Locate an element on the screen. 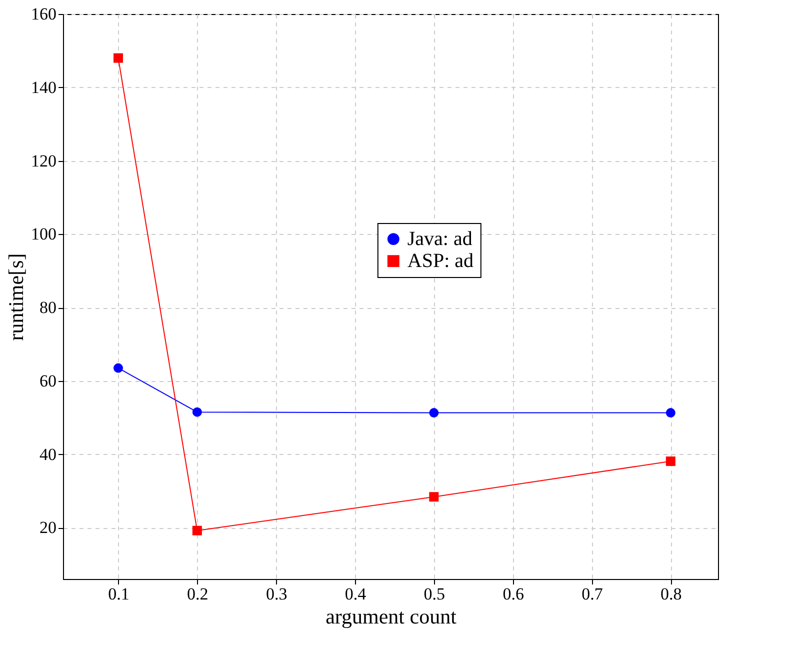 The image size is (792, 664). x-tick-label: 0.7 is located at coordinates (593, 594).